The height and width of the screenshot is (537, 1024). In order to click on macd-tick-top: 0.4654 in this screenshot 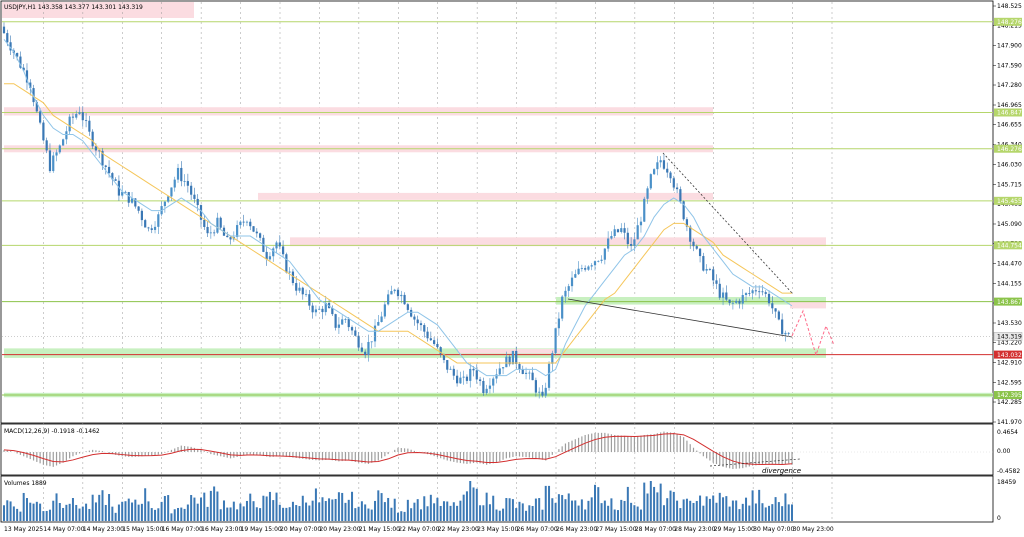, I will do `click(1007, 432)`.